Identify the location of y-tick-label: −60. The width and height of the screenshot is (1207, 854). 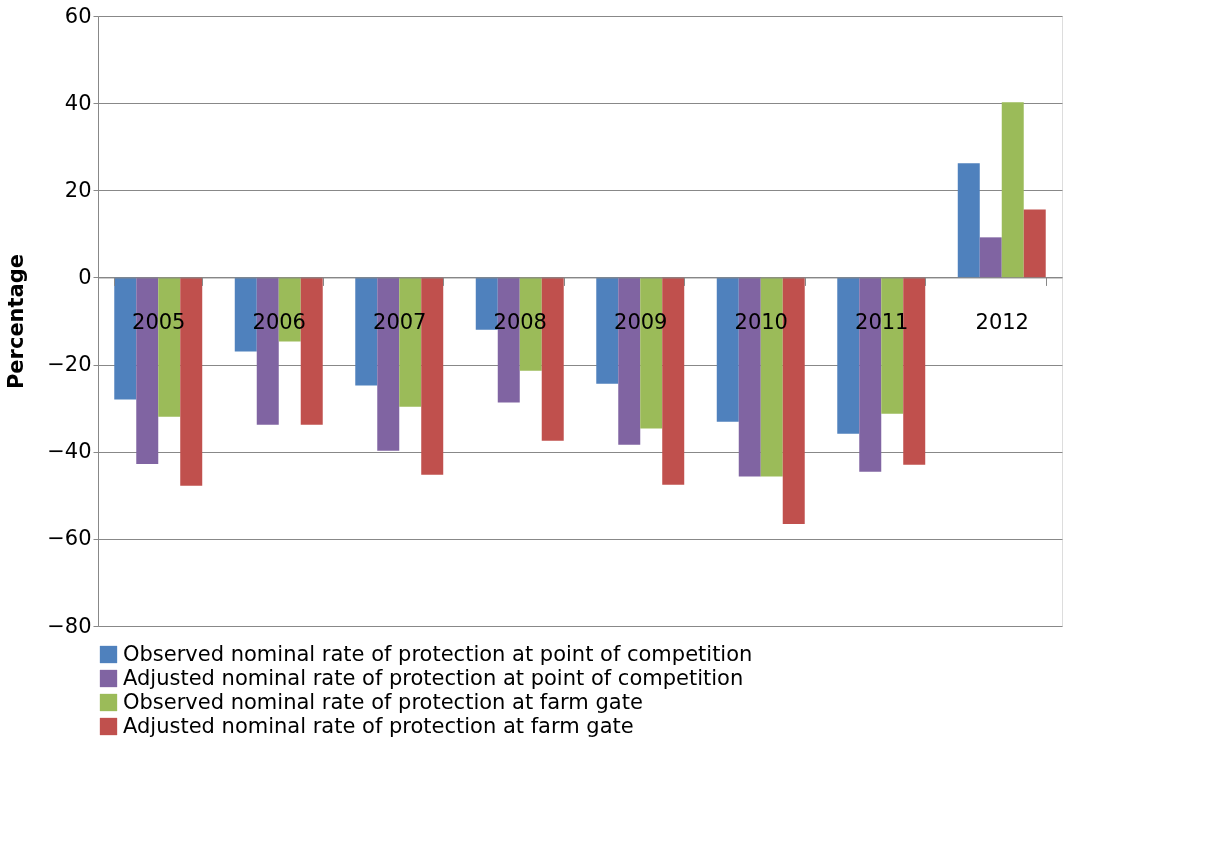
(69, 538).